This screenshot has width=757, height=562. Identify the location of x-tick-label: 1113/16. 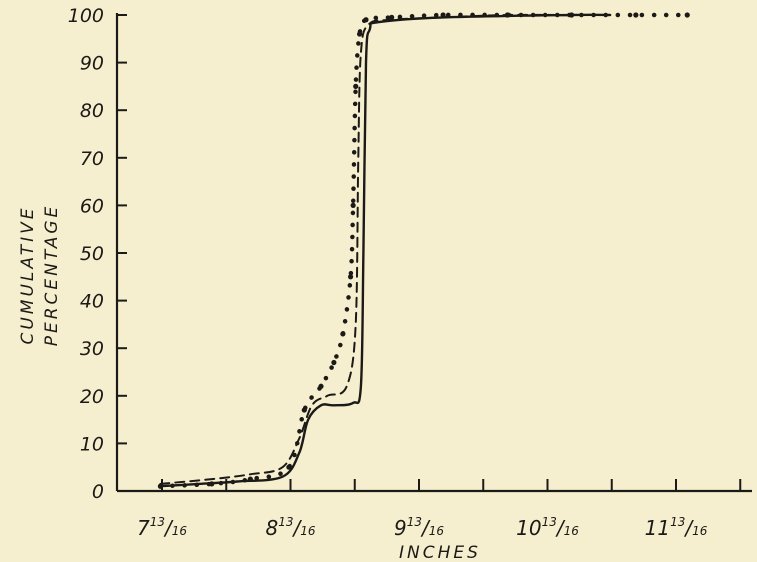
(676, 527).